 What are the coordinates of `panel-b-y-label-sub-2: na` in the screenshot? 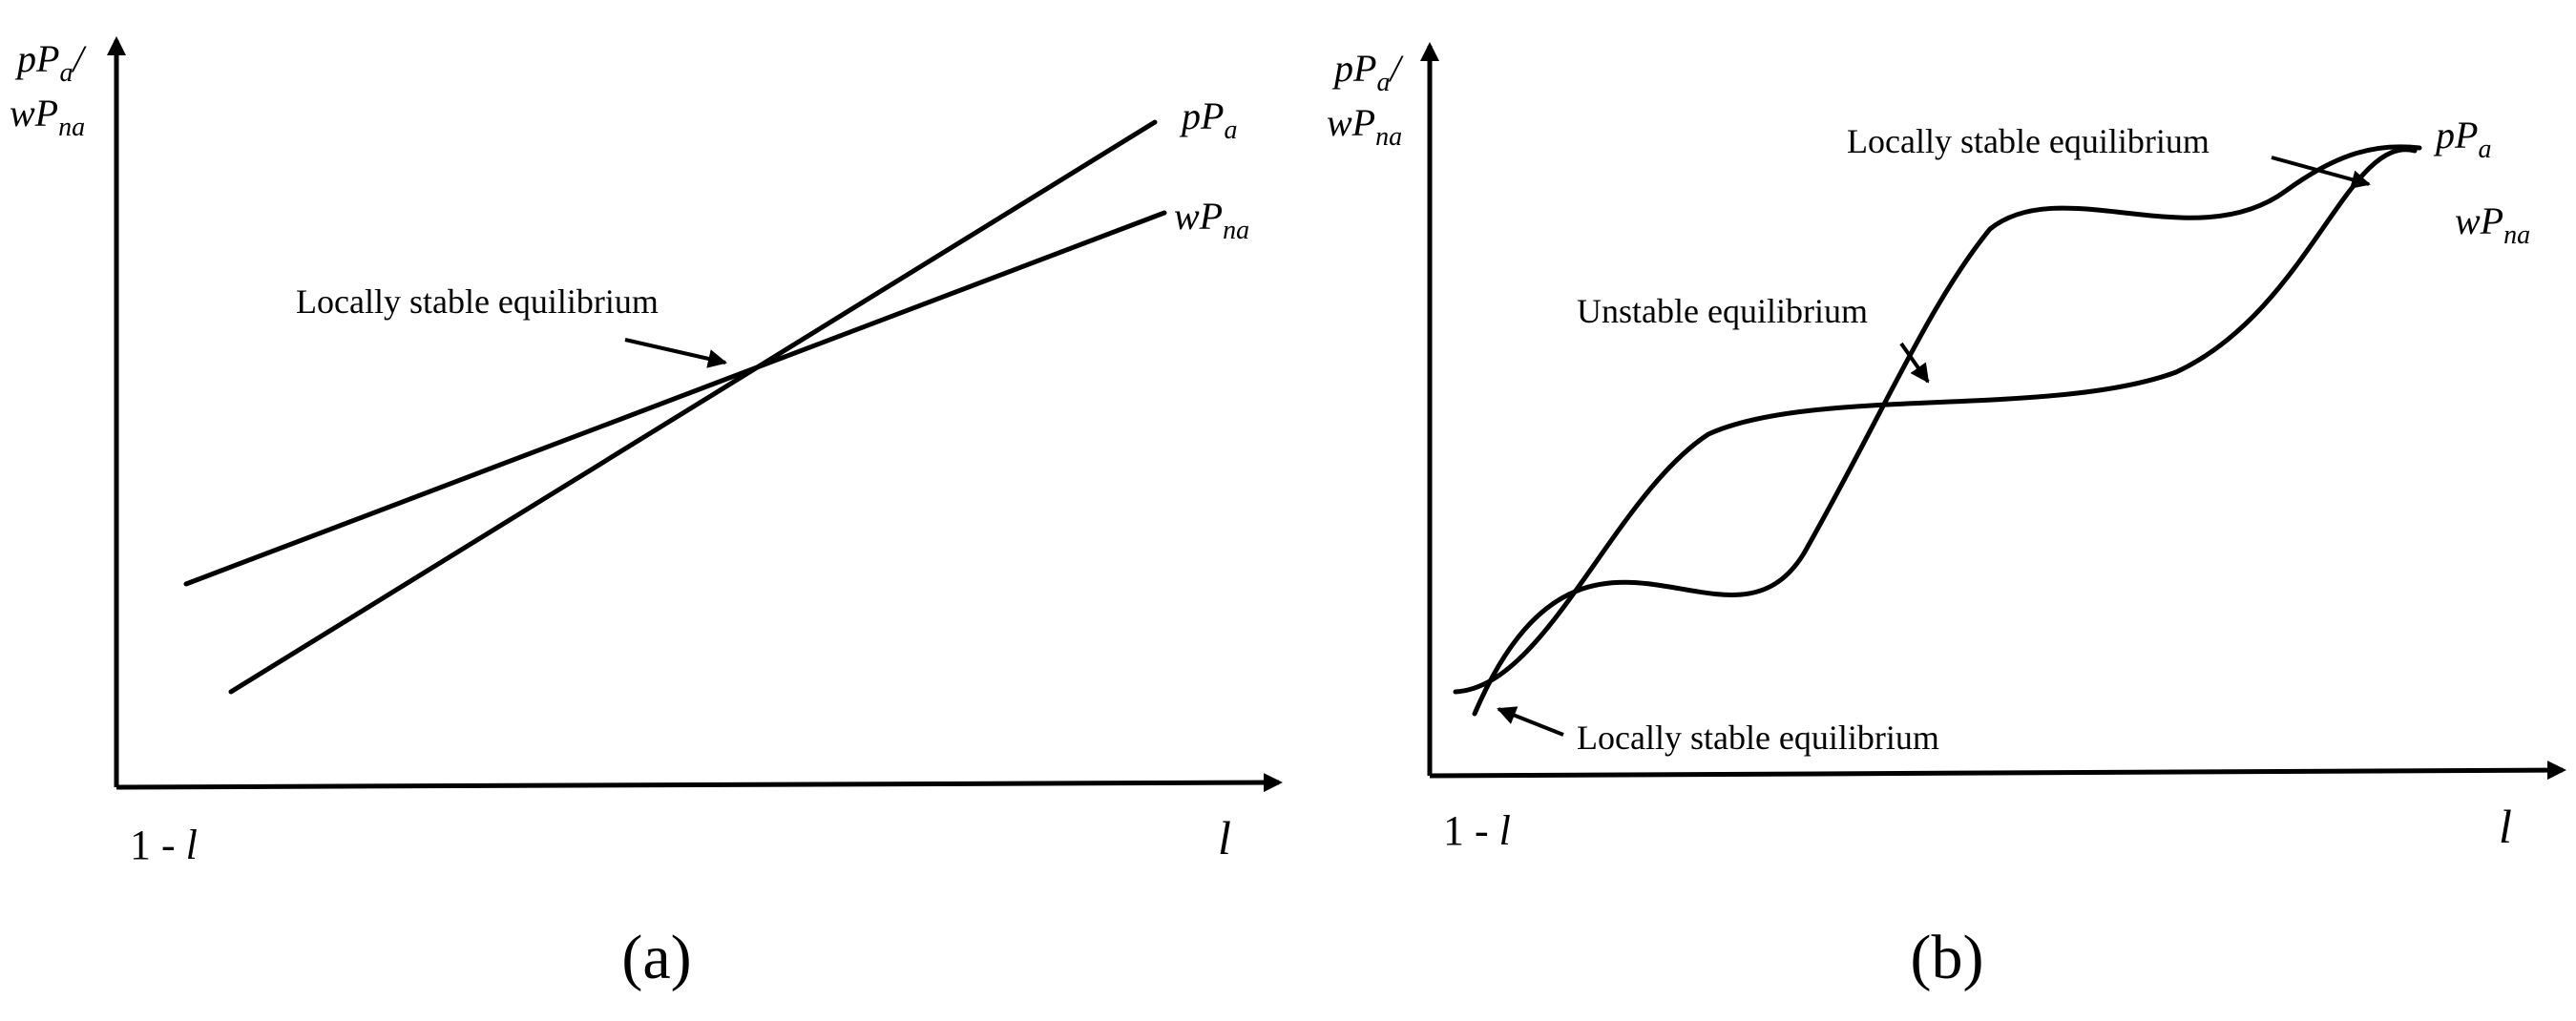 It's located at (1388, 137).